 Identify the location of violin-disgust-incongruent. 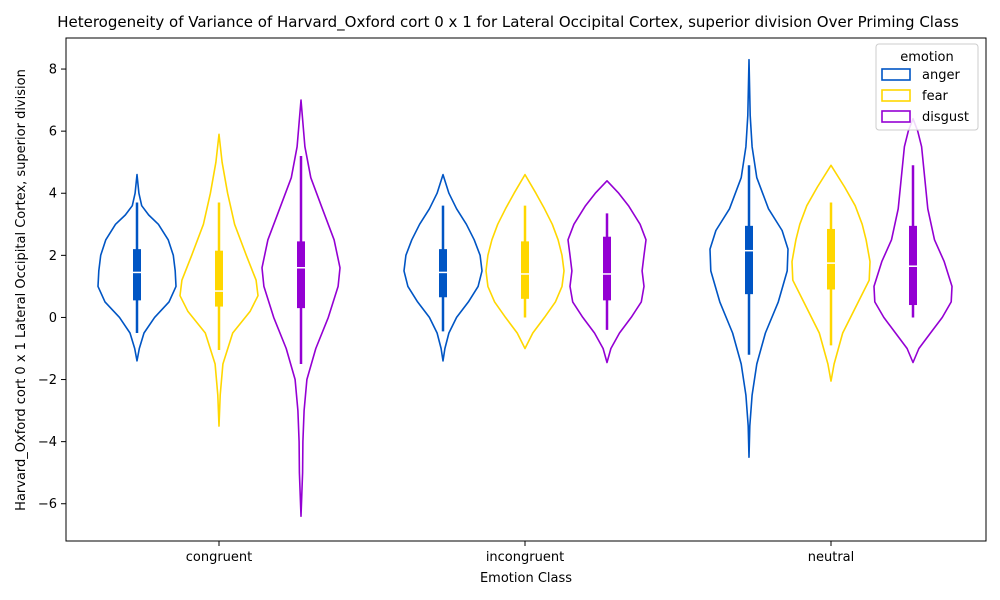
(607, 272).